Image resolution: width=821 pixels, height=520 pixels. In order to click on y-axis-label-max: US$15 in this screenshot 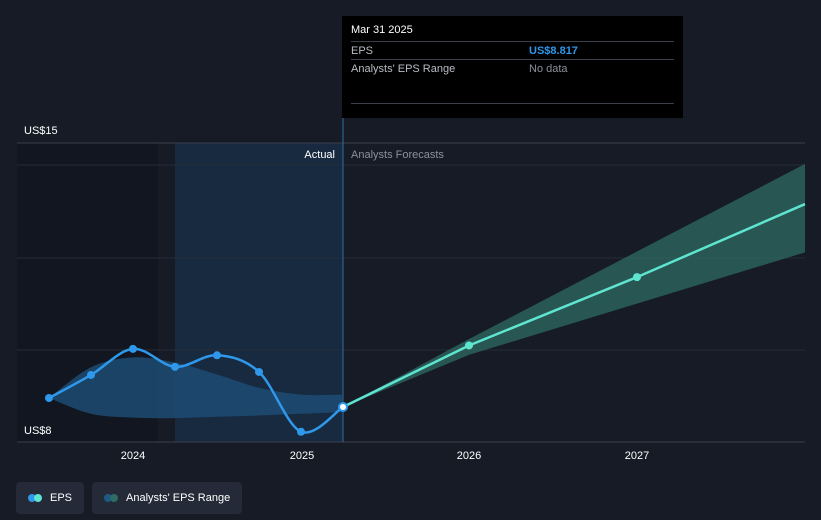, I will do `click(41, 131)`.